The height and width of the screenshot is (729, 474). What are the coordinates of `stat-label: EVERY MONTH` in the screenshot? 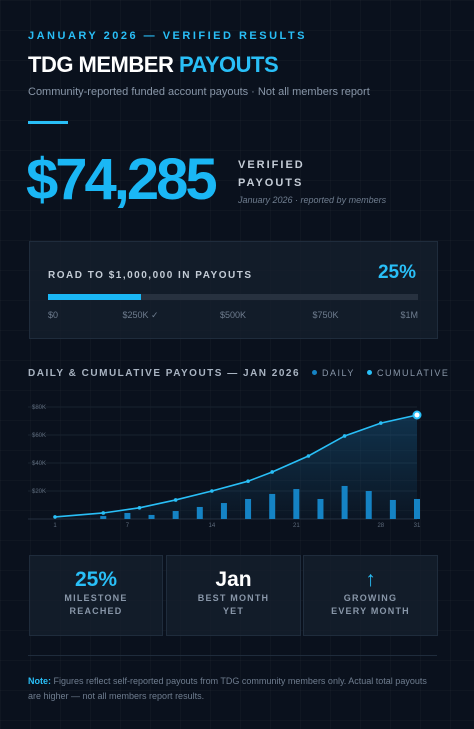 It's located at (370, 611).